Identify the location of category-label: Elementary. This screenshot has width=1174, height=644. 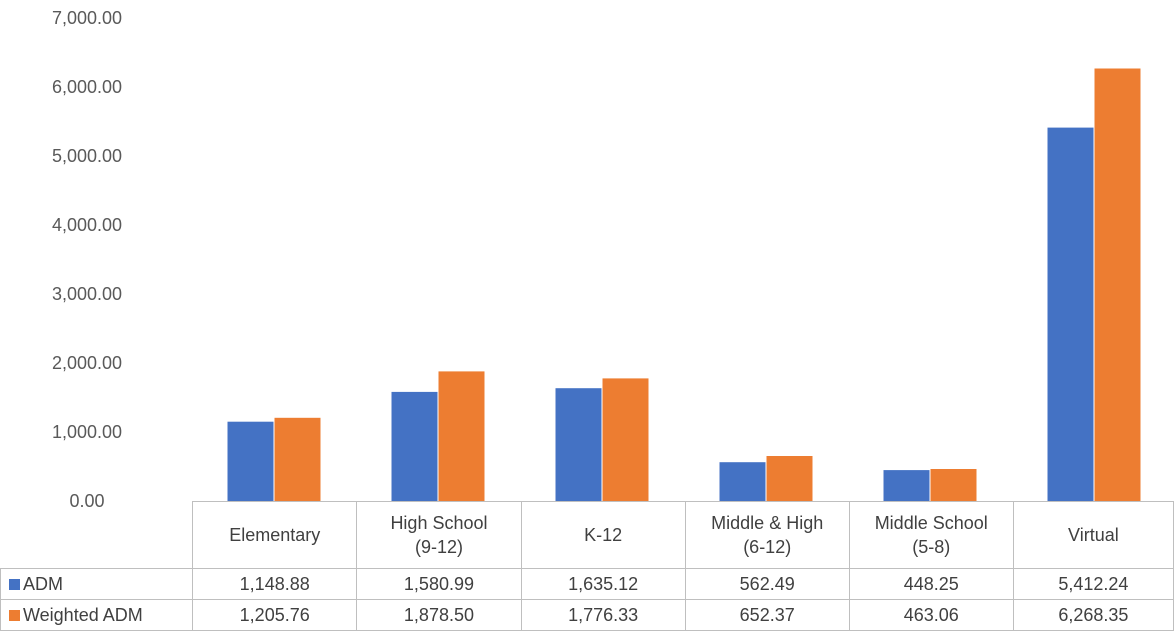
(275, 535).